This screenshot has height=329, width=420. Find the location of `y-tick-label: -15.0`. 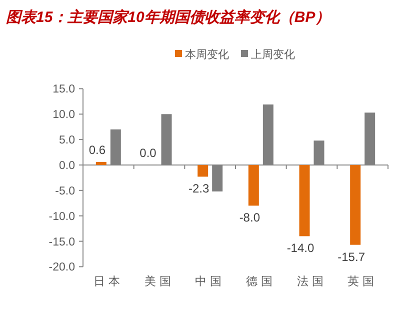

y-tick-label: -15.0 is located at coordinates (61, 242).